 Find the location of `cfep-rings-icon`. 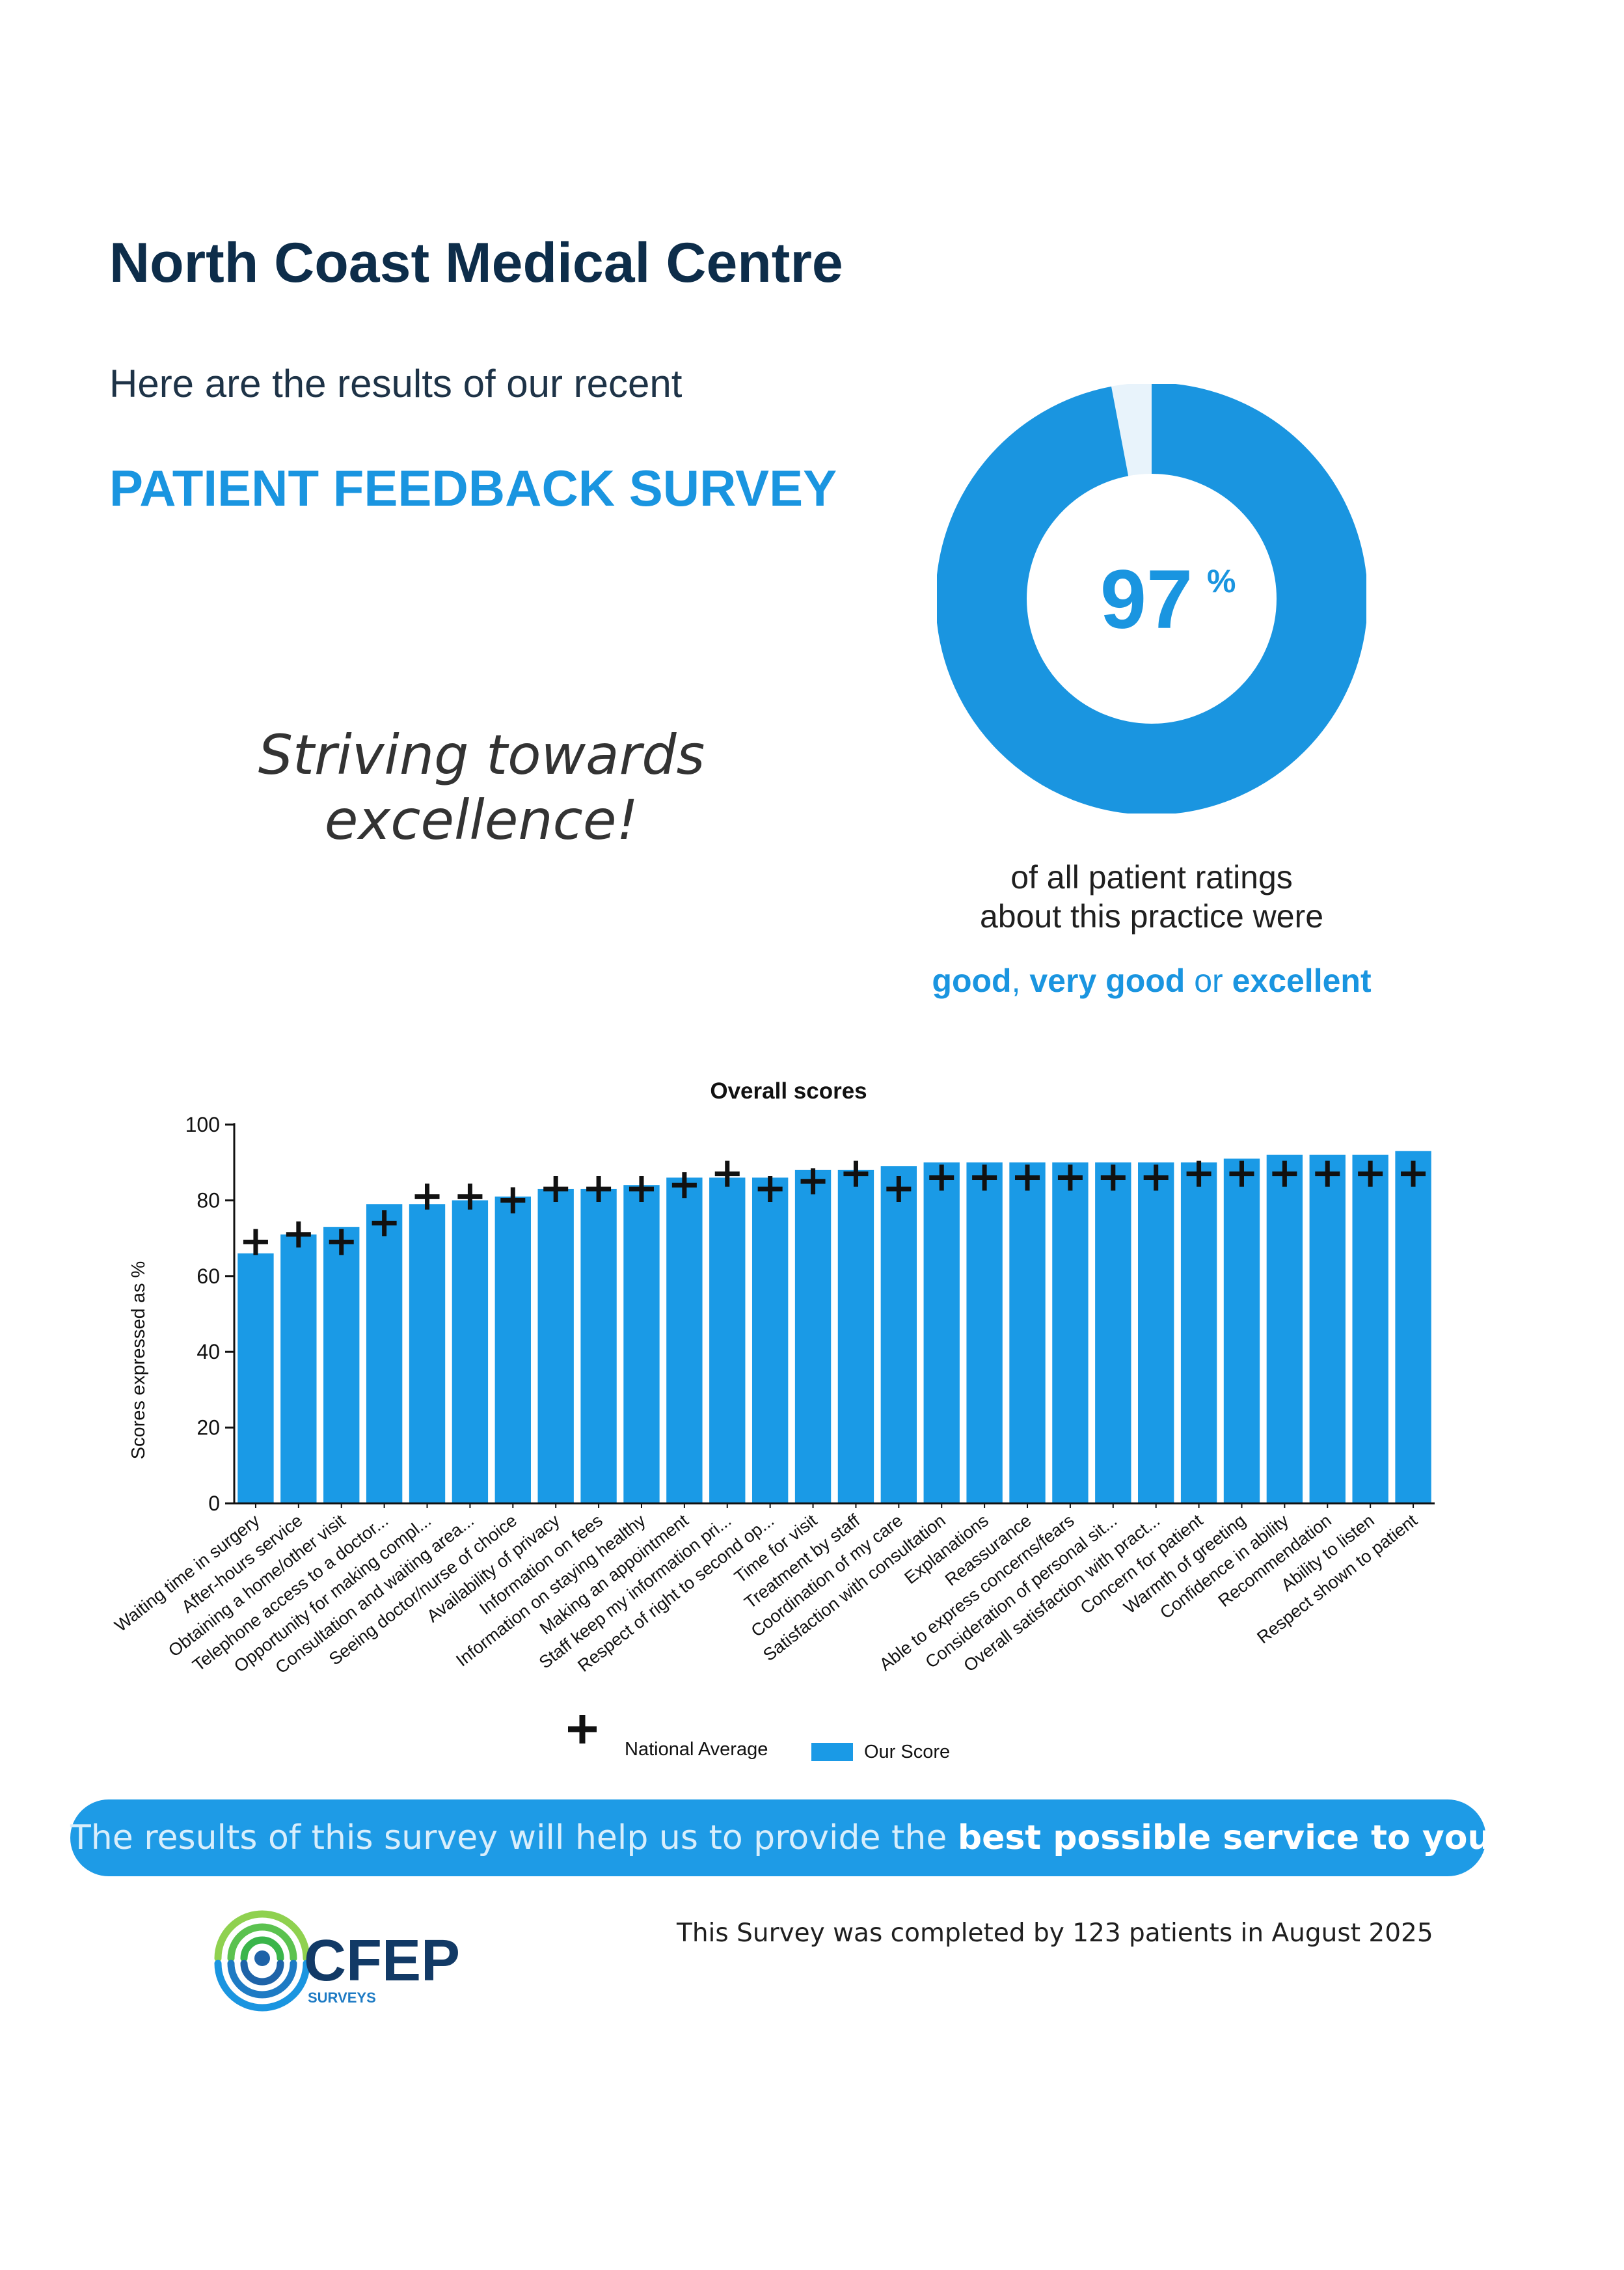

cfep-rings-icon is located at coordinates (262, 1961).